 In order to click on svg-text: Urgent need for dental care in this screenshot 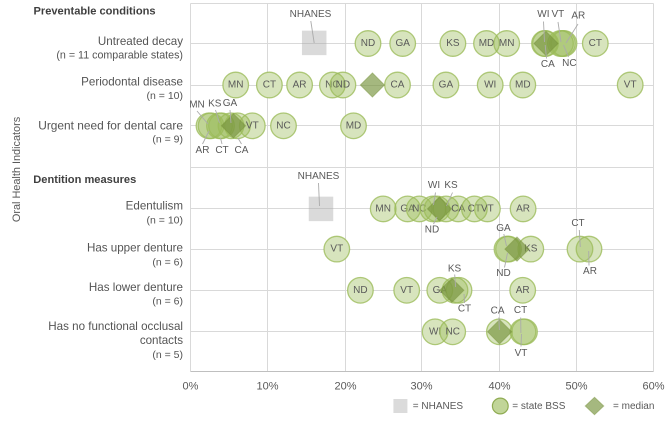, I will do `click(110, 125)`.